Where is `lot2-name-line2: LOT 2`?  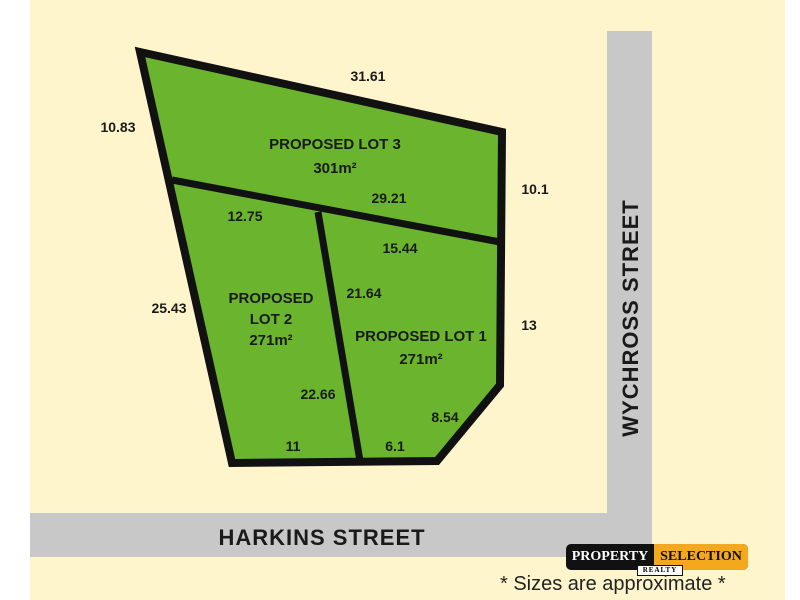 lot2-name-line2: LOT 2 is located at coordinates (271, 319).